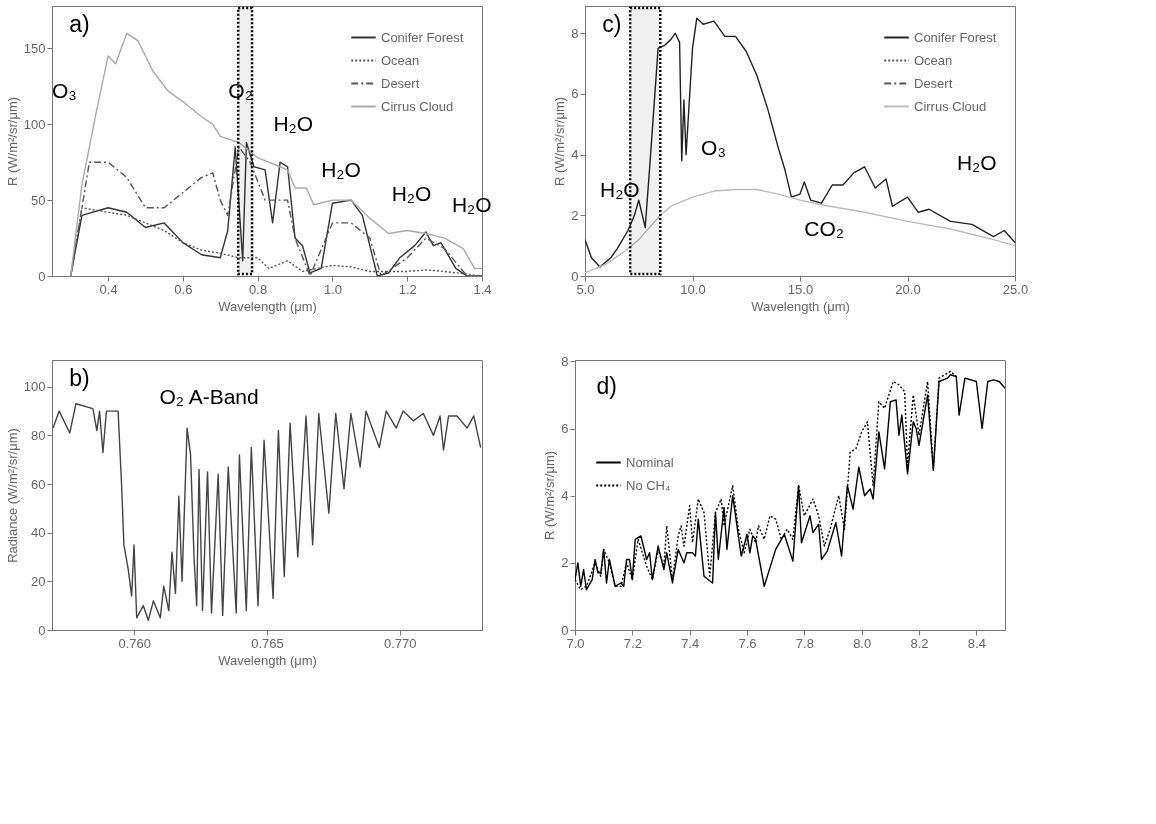  Describe the element at coordinates (38, 200) in the screenshot. I see `y-tick-label: 50` at that location.